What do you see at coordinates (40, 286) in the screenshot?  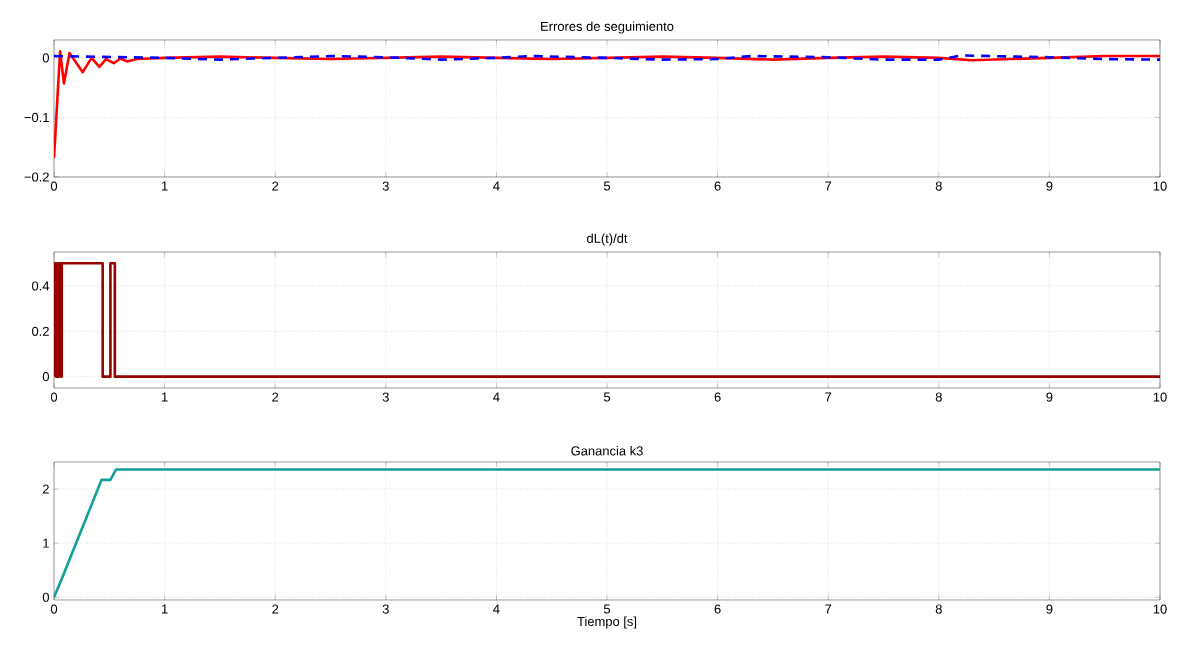 I see `y-tick-label: 0.4` at bounding box center [40, 286].